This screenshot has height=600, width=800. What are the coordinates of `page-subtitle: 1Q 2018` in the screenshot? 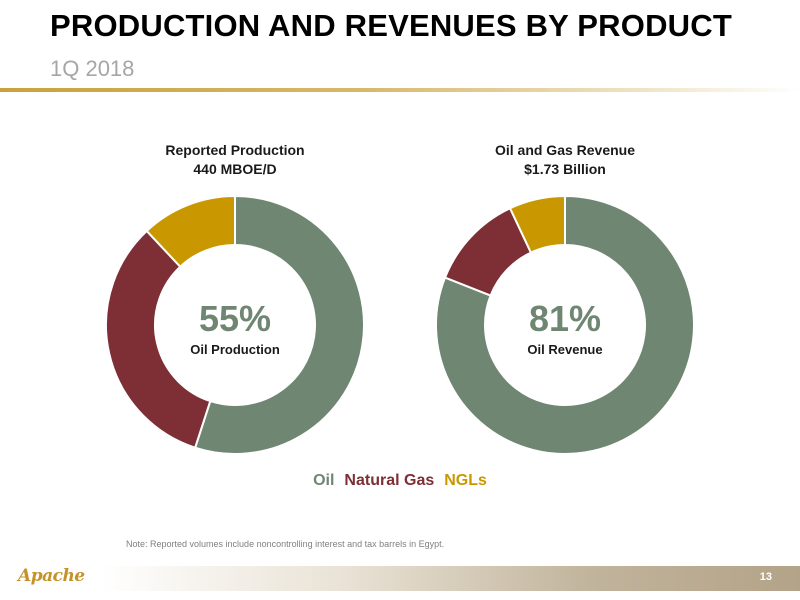 It's located at (92, 68).